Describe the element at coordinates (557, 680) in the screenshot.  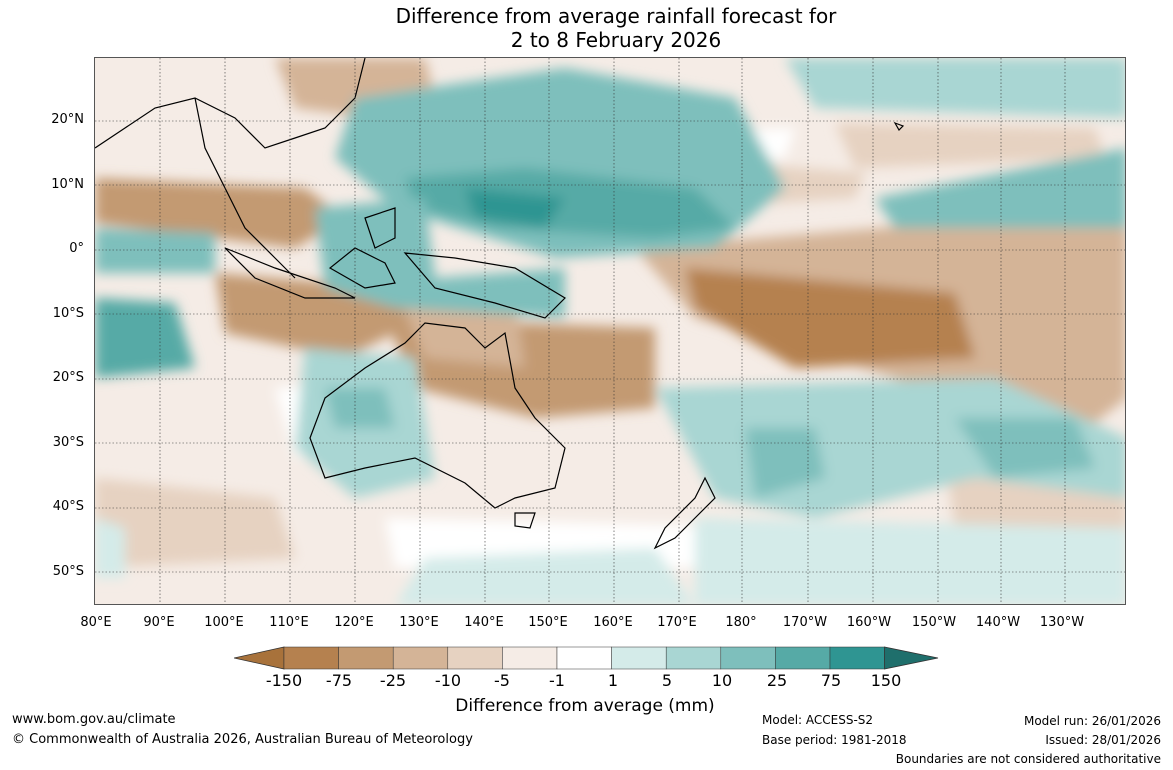
I see `colorbar-label: -1` at that location.